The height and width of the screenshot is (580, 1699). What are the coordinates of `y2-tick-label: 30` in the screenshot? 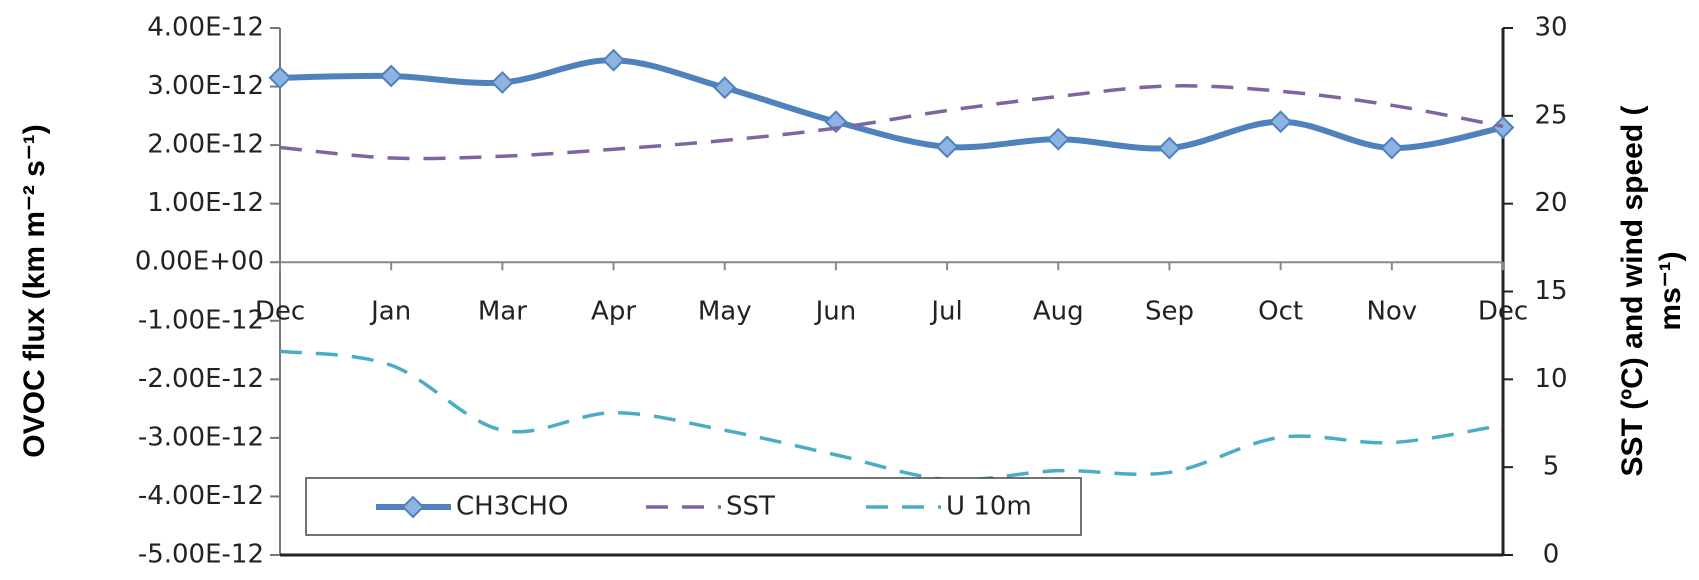 It's located at (1550, 28).